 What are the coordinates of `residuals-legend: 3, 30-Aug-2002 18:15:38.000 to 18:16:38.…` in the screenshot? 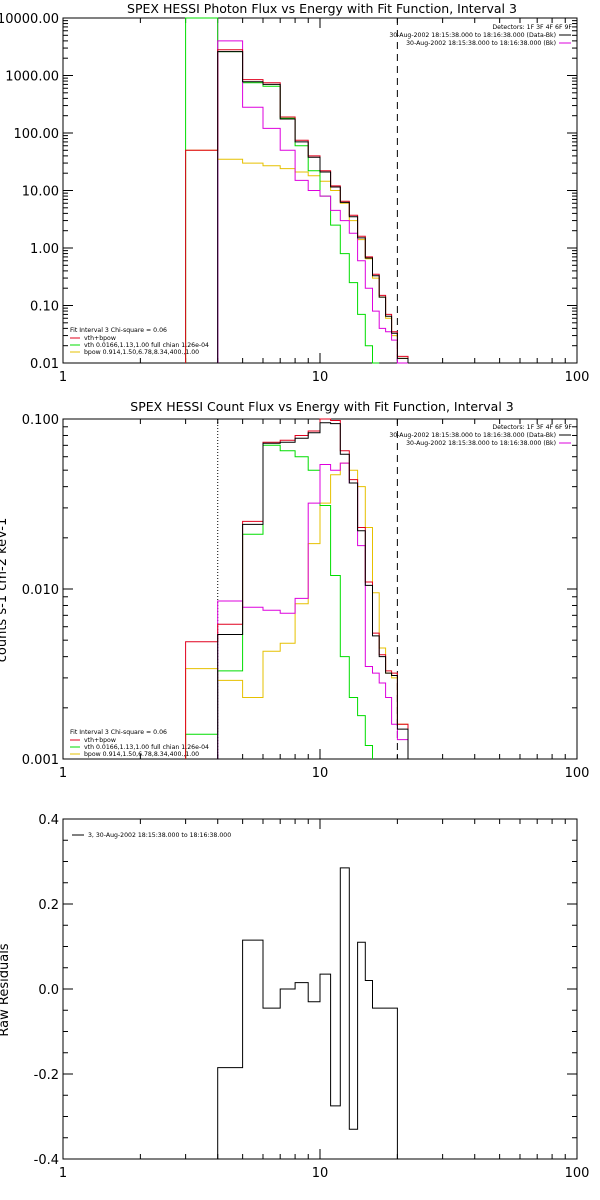 It's located at (151, 835).